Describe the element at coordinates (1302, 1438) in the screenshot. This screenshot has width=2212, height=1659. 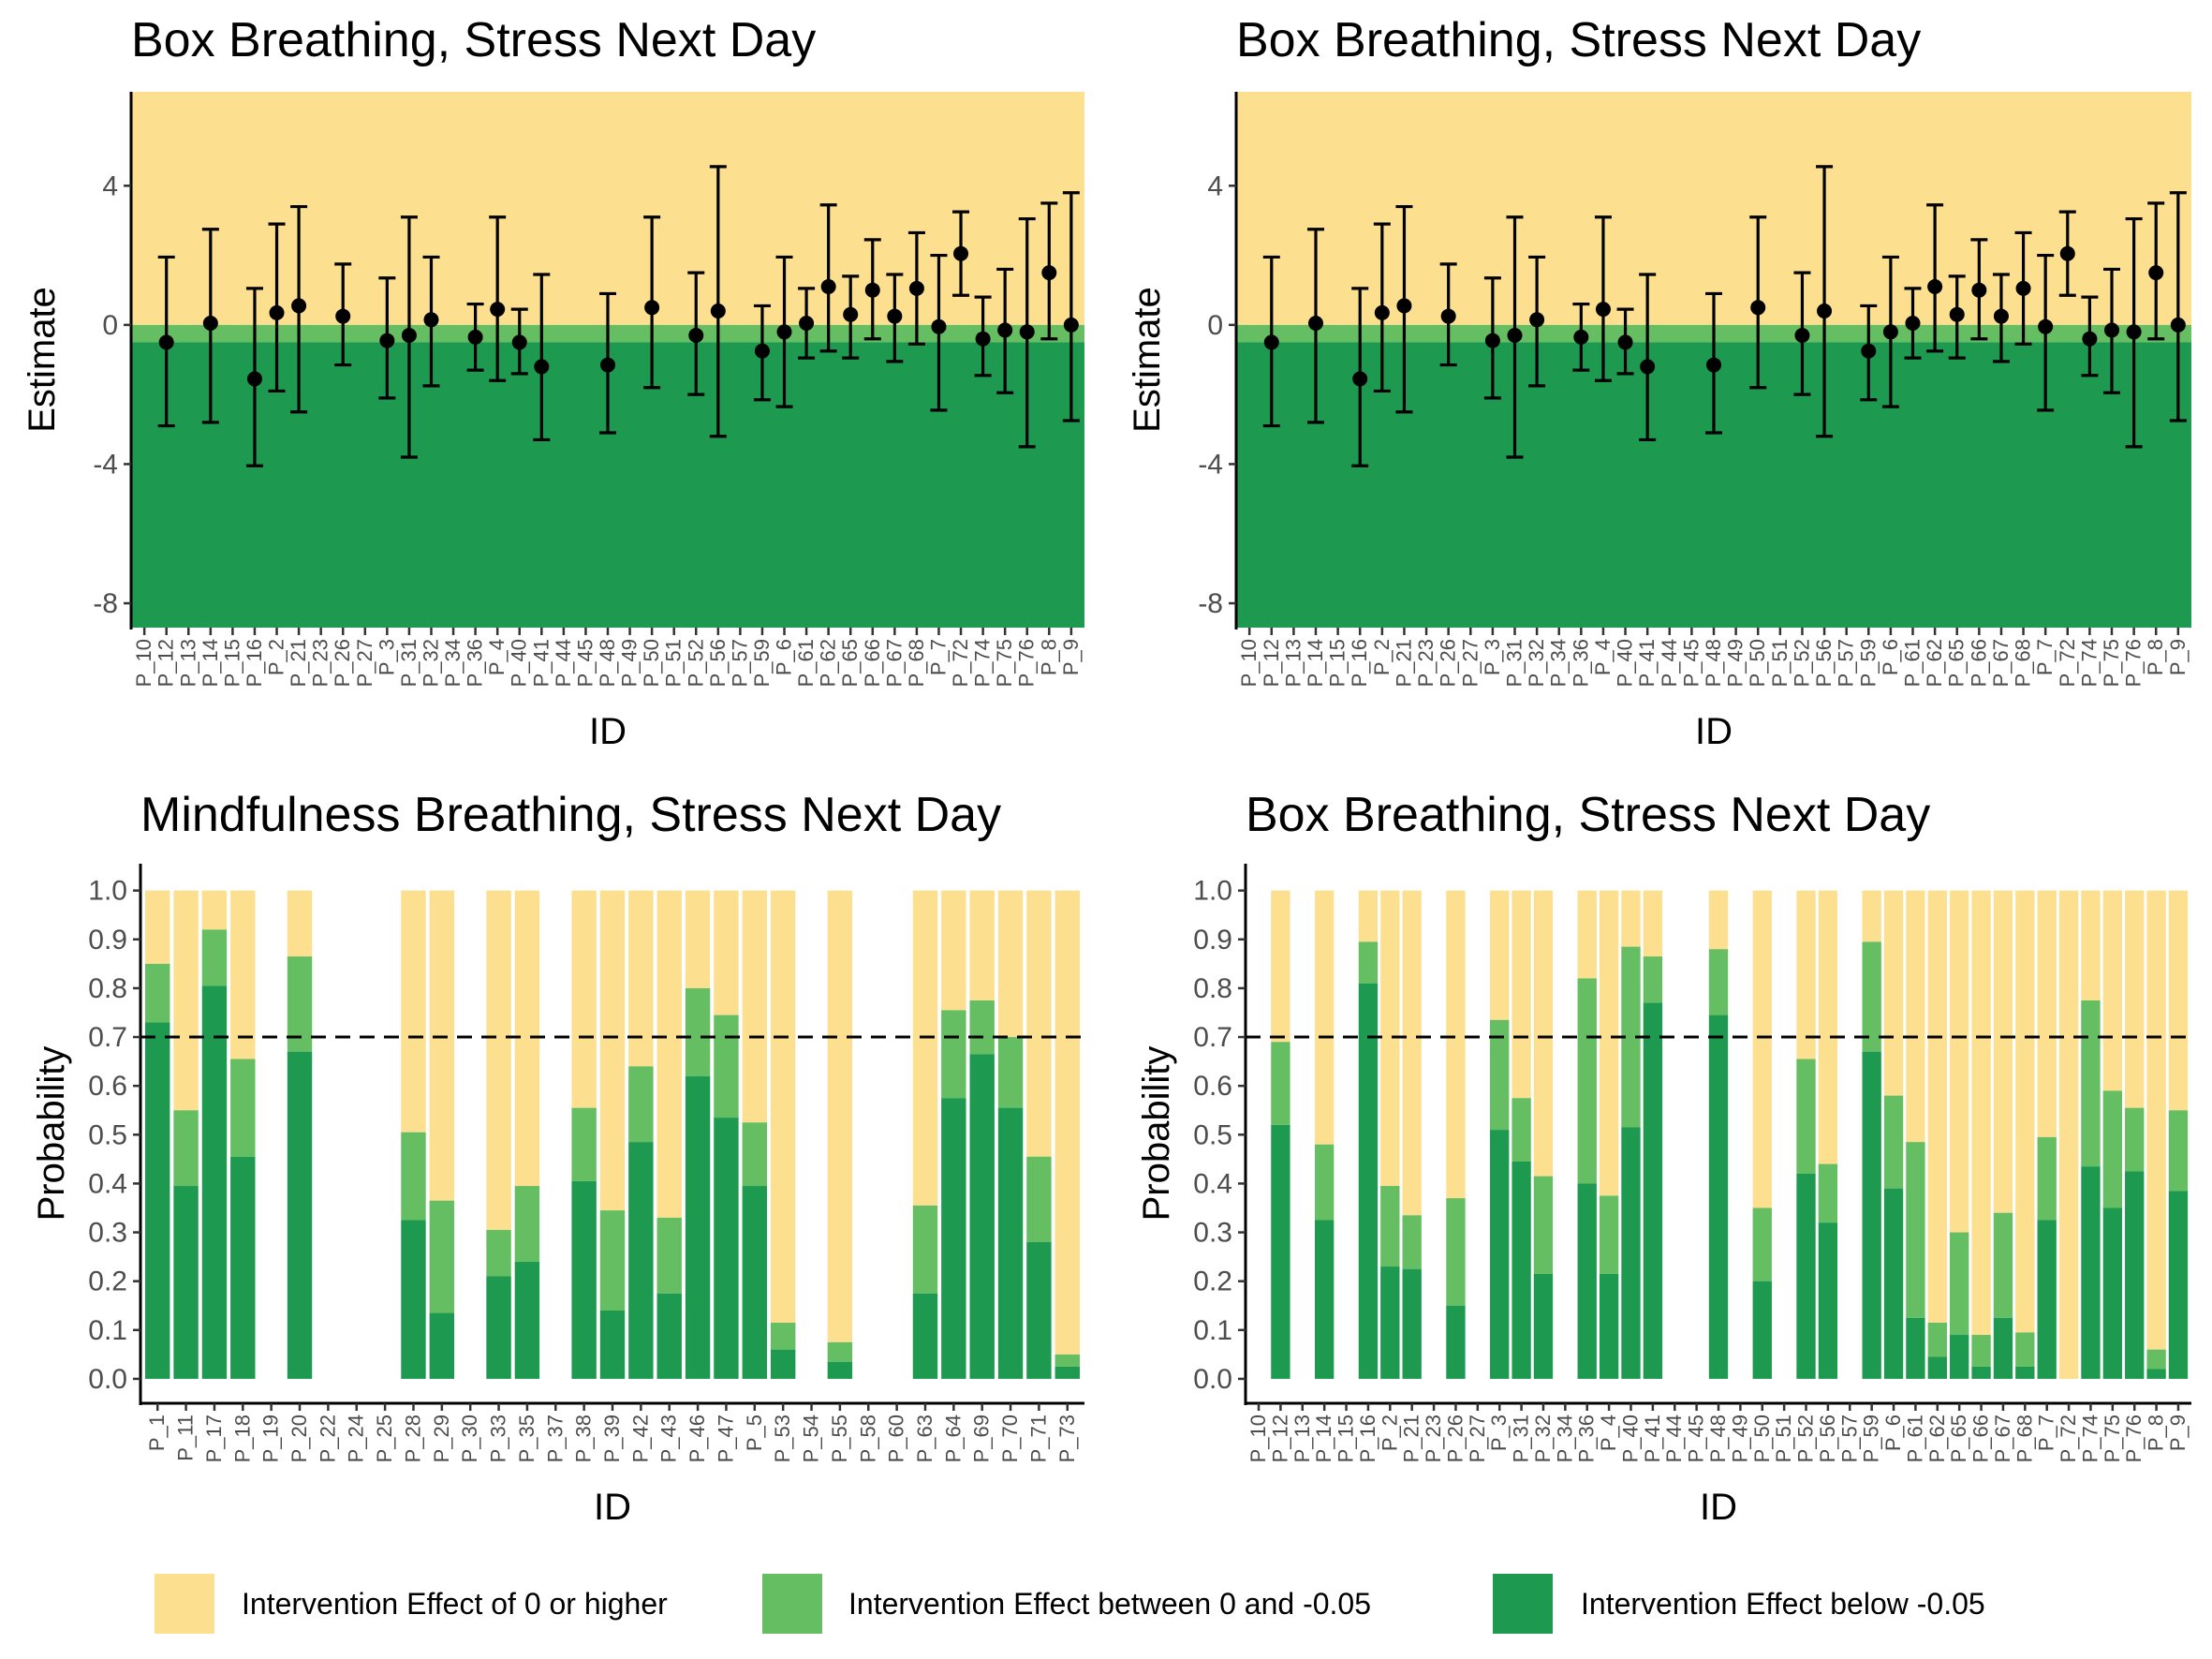
I see `x-tick-label: P_13` at that location.